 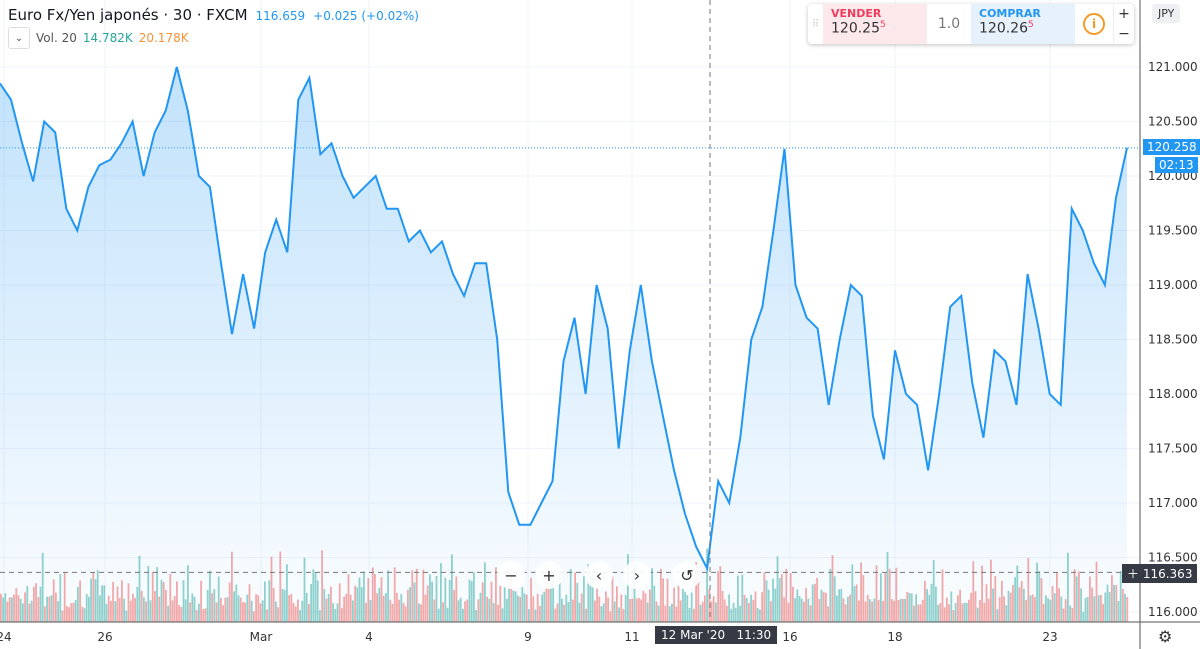 I want to click on price-tick-label: 119.000, so click(x=1173, y=285).